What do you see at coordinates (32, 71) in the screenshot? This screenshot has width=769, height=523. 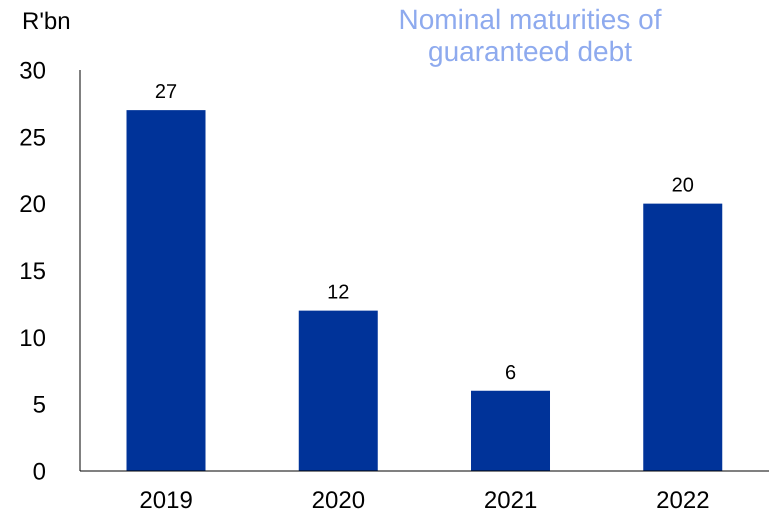 I see `y-tick-label: 30` at bounding box center [32, 71].